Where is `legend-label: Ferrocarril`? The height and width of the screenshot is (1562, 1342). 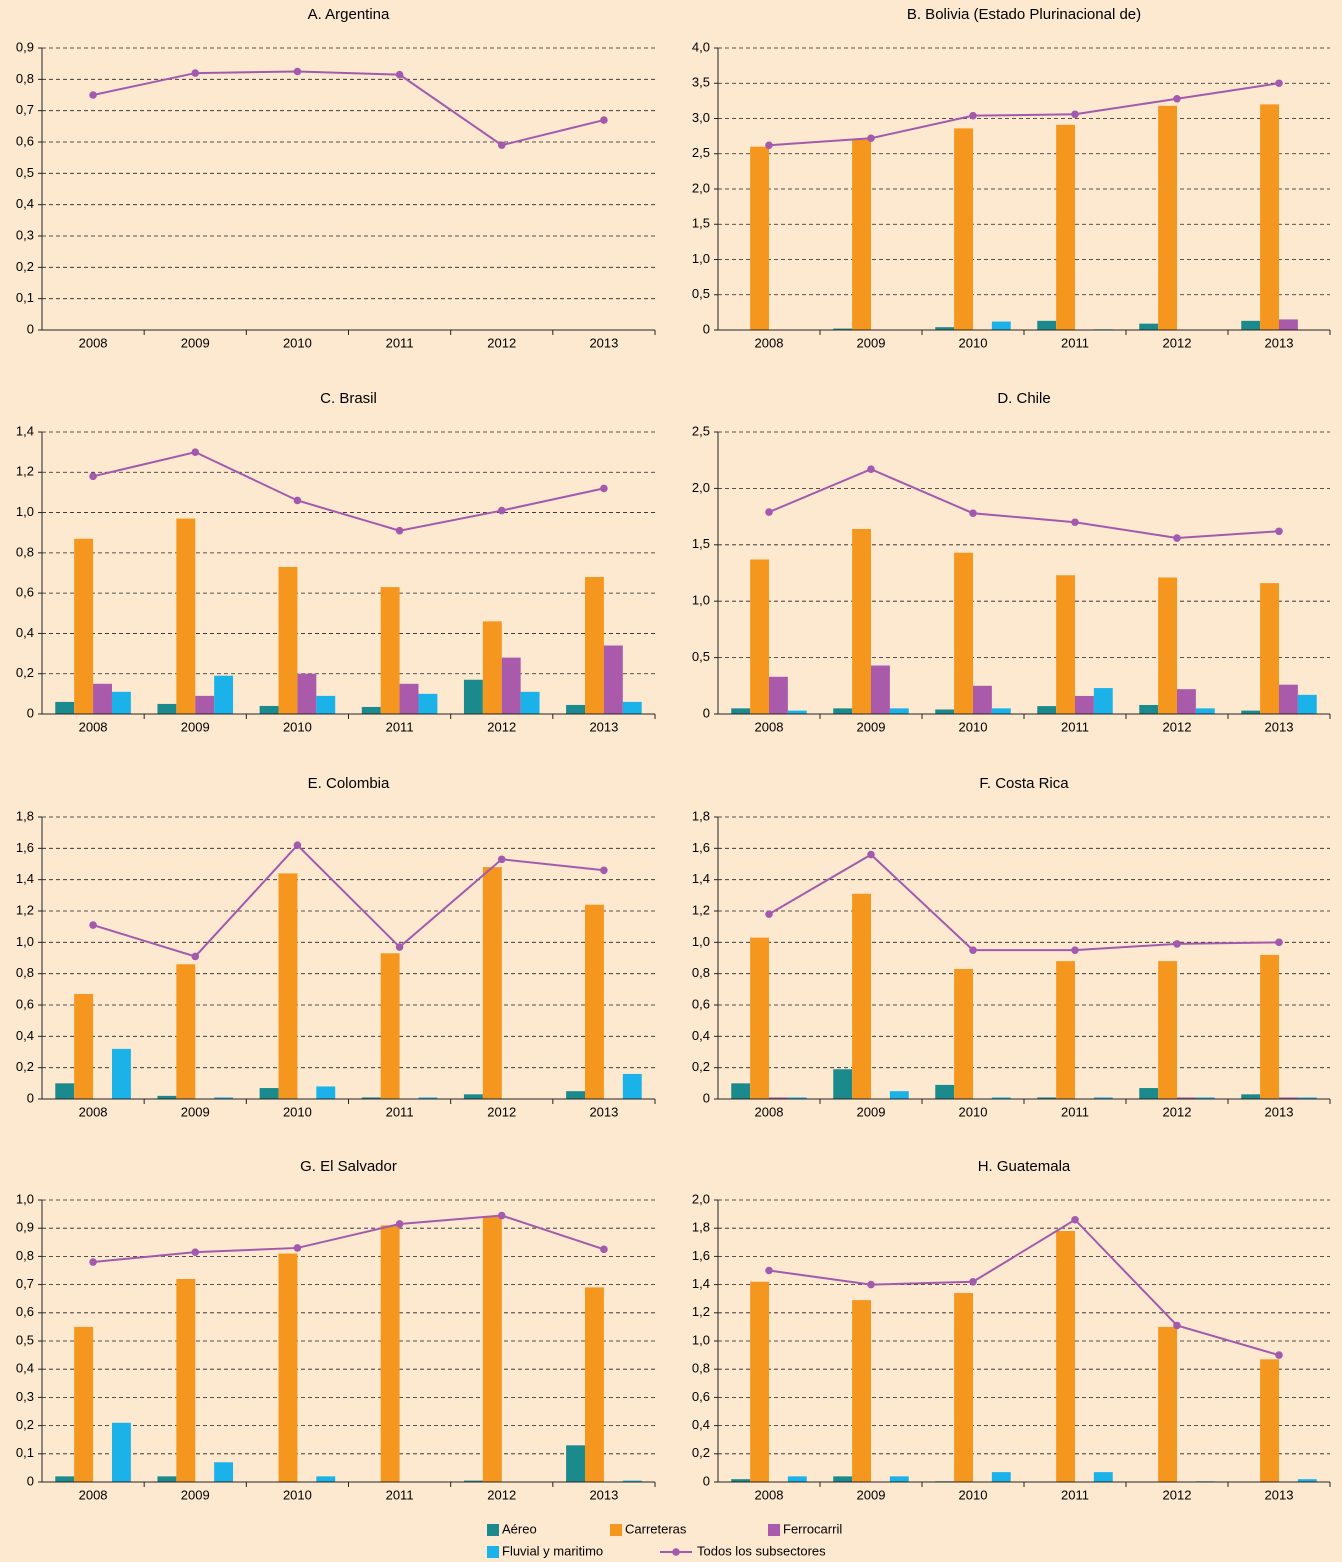 legend-label: Ferrocarril is located at coordinates (812, 1528).